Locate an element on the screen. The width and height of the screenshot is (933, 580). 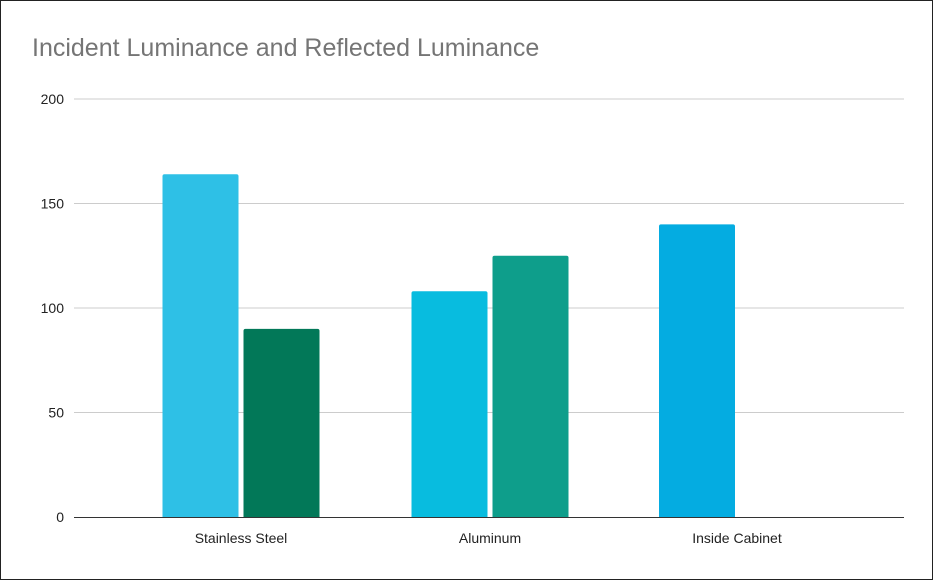
y-tick-labels: 0 50 100 150 200 is located at coordinates (53, 308).